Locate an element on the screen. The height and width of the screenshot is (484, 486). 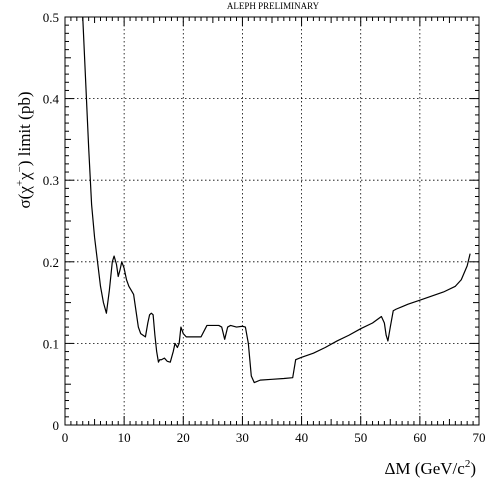
x-axis-title-part-2: ) is located at coordinates (473, 468).